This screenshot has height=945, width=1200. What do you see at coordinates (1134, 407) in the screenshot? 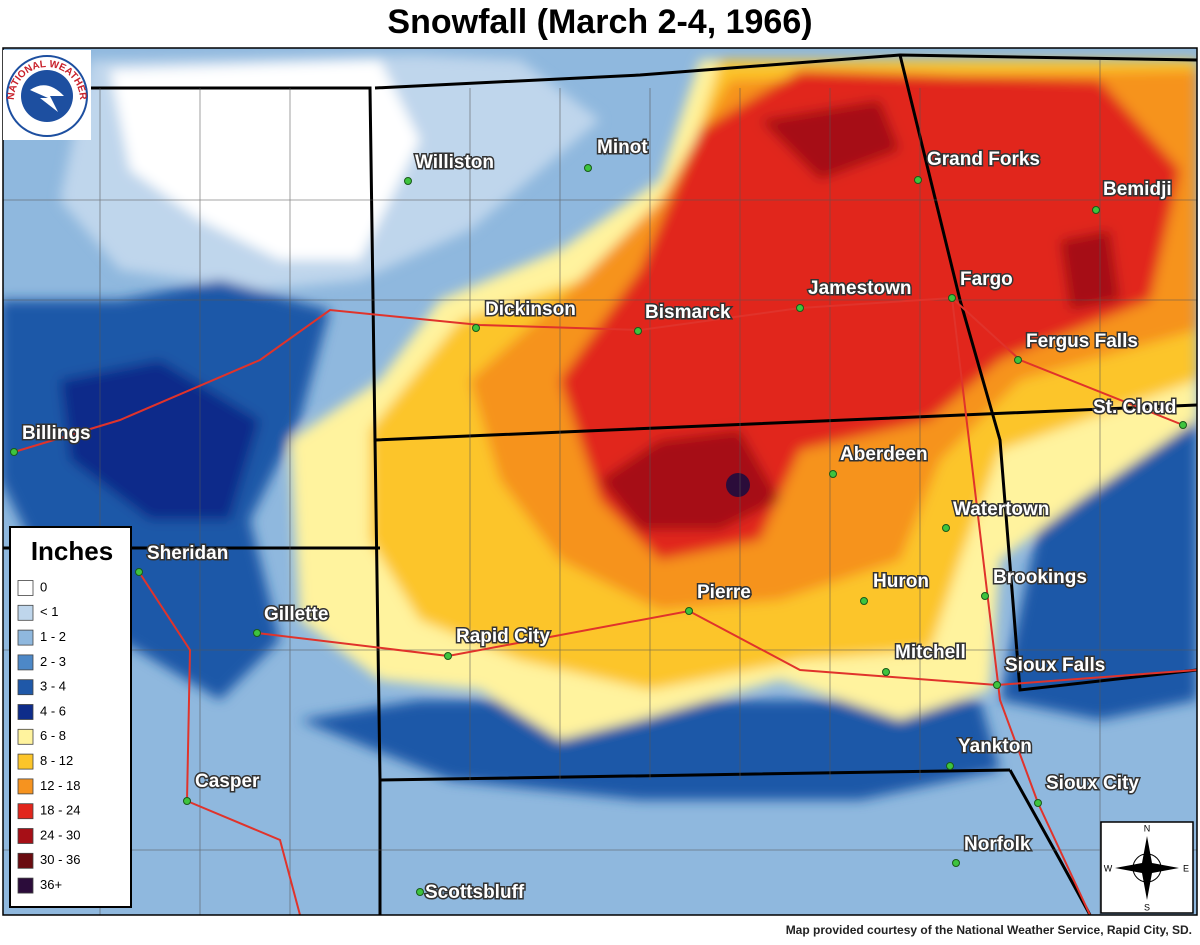
I see `city-label: St. Cloud` at bounding box center [1134, 407].